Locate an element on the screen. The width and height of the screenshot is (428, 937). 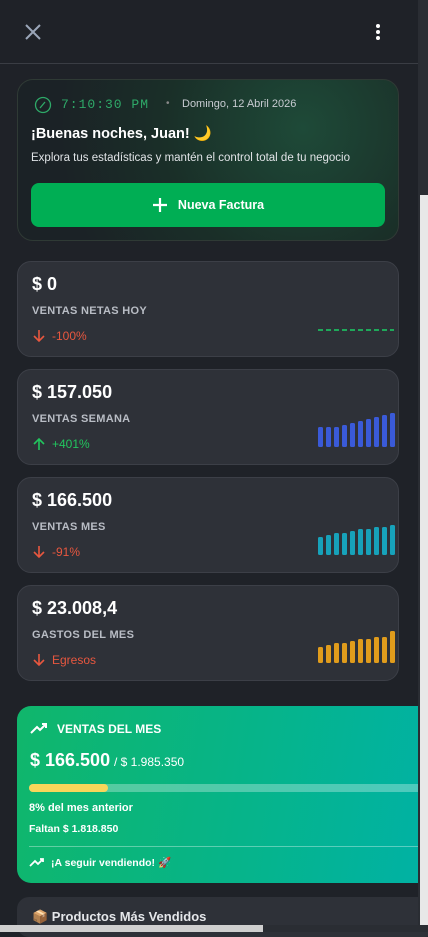
remaining: Faltan $ 1.818.850 is located at coordinates (74, 829).